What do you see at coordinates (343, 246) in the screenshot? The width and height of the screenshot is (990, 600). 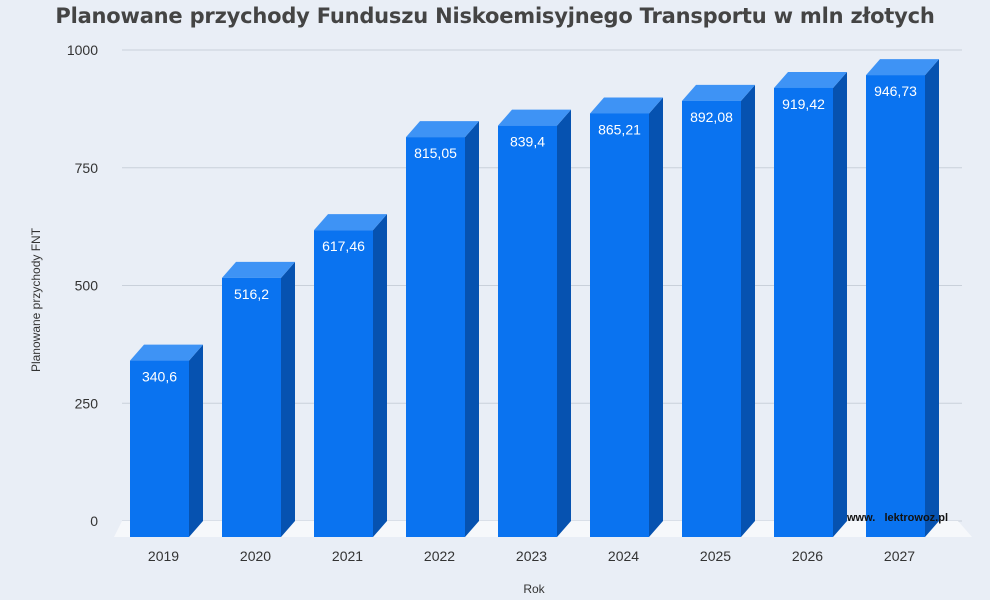 I see `bar-value-label: 617,46` at bounding box center [343, 246].